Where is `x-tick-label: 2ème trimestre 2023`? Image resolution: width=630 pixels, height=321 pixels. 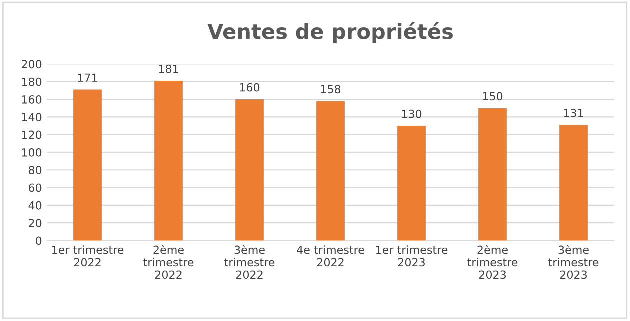
x-tick-label: 2ème trimestre 2023 is located at coordinates (493, 262).